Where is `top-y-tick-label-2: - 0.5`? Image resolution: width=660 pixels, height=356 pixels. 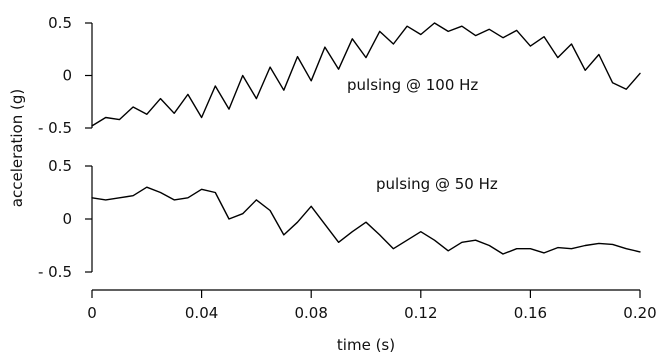
top-y-tick-label-2: - 0.5 is located at coordinates (55, 128).